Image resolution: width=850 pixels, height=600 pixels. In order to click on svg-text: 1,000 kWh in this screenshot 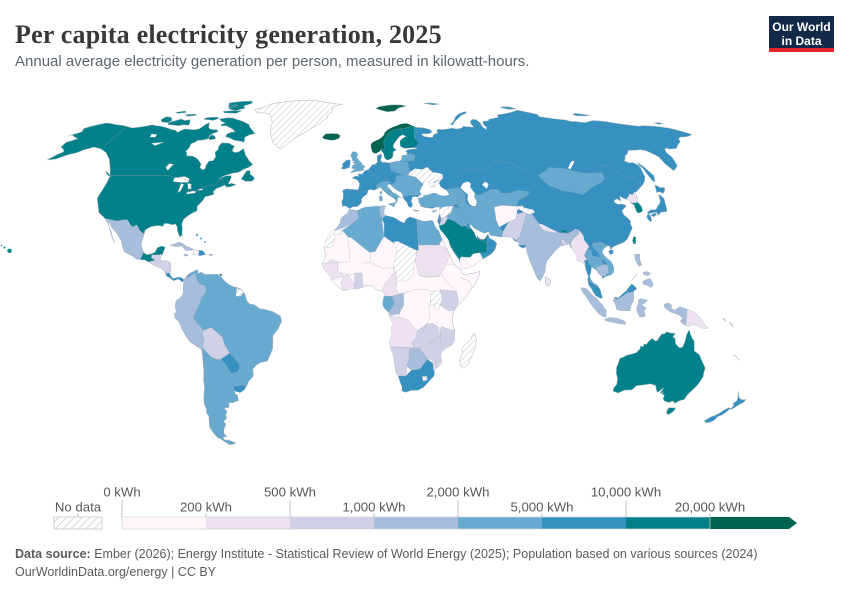, I will do `click(373, 507)`.